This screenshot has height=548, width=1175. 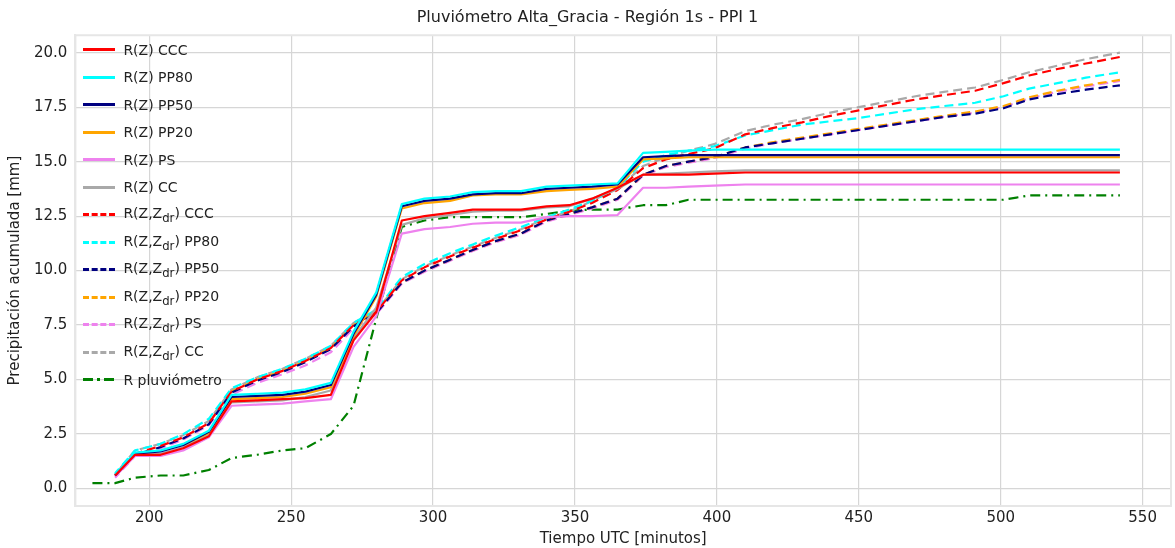 What do you see at coordinates (158, 104) in the screenshot?
I see `legend-label: R(Z) PP50` at bounding box center [158, 104].